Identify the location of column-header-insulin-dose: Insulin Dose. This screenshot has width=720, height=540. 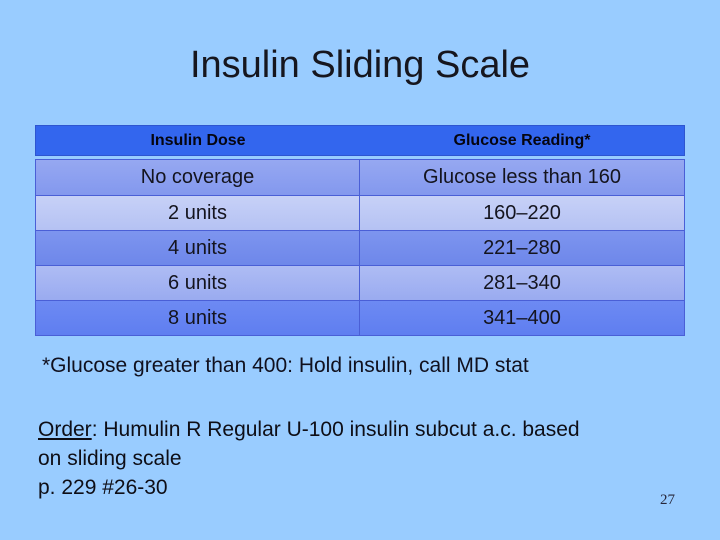
(198, 140).